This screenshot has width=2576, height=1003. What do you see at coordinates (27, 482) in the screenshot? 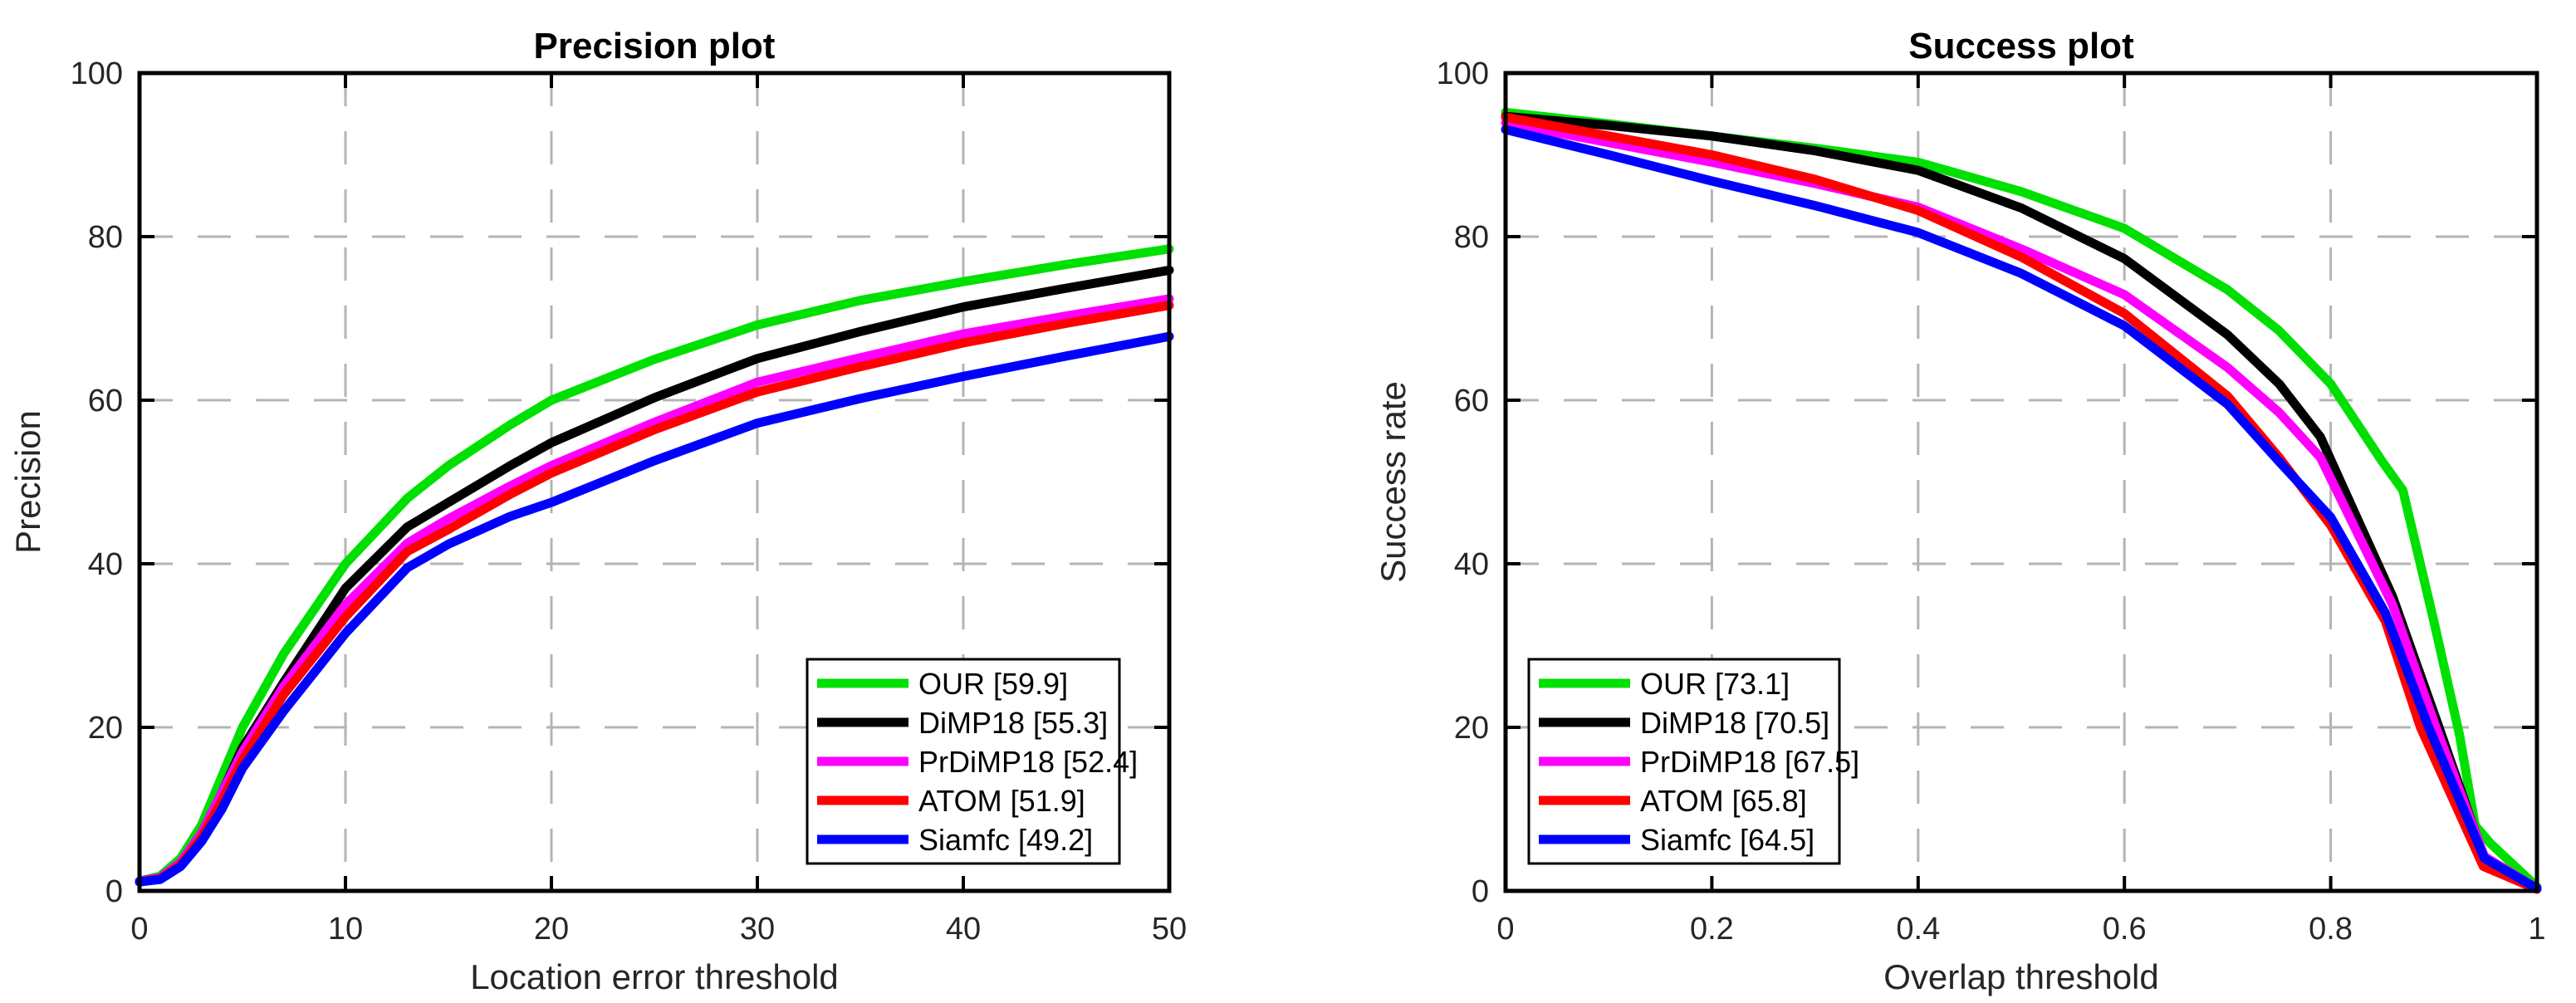
I see `y-axis-label: Precision` at bounding box center [27, 482].